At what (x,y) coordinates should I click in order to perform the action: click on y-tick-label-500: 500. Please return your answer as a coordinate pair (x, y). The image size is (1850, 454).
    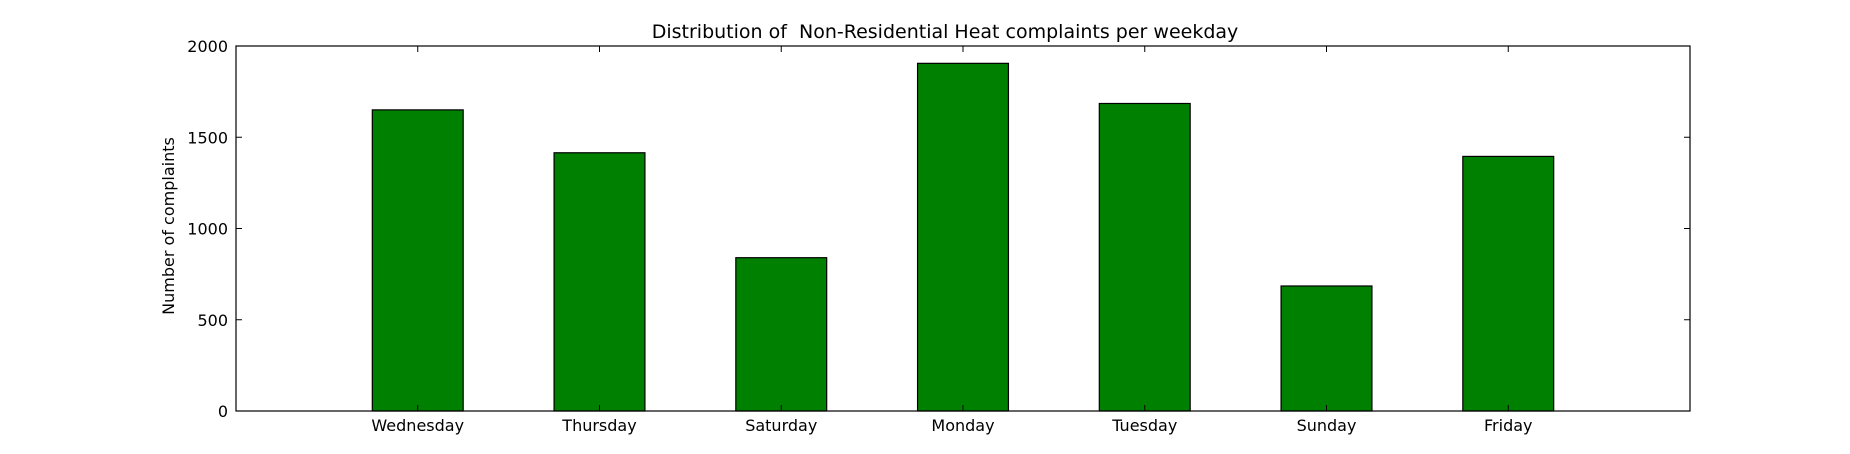
    Looking at the image, I should click on (212, 320).